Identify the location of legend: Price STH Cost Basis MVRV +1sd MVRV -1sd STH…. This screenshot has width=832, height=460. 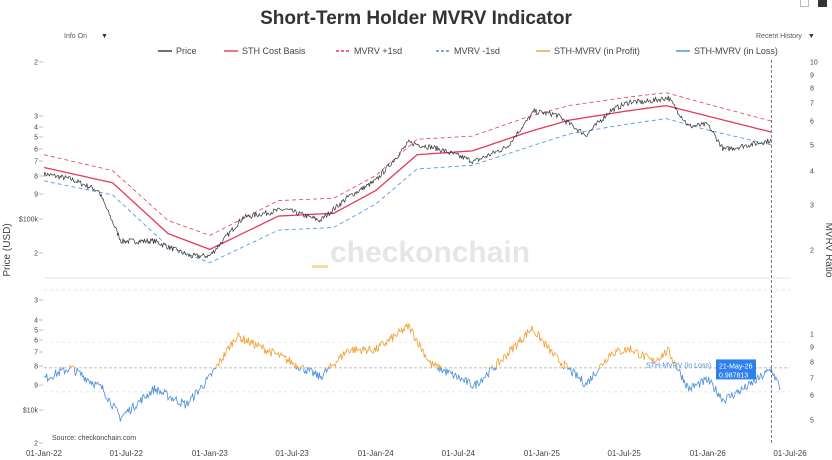
(468, 51).